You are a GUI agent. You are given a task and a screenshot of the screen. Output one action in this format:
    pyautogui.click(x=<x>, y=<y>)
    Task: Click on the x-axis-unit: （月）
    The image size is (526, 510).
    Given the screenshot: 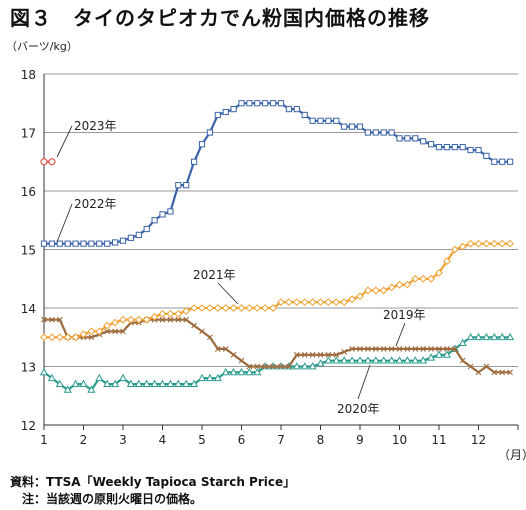 What is the action you would take?
    pyautogui.click(x=512, y=455)
    